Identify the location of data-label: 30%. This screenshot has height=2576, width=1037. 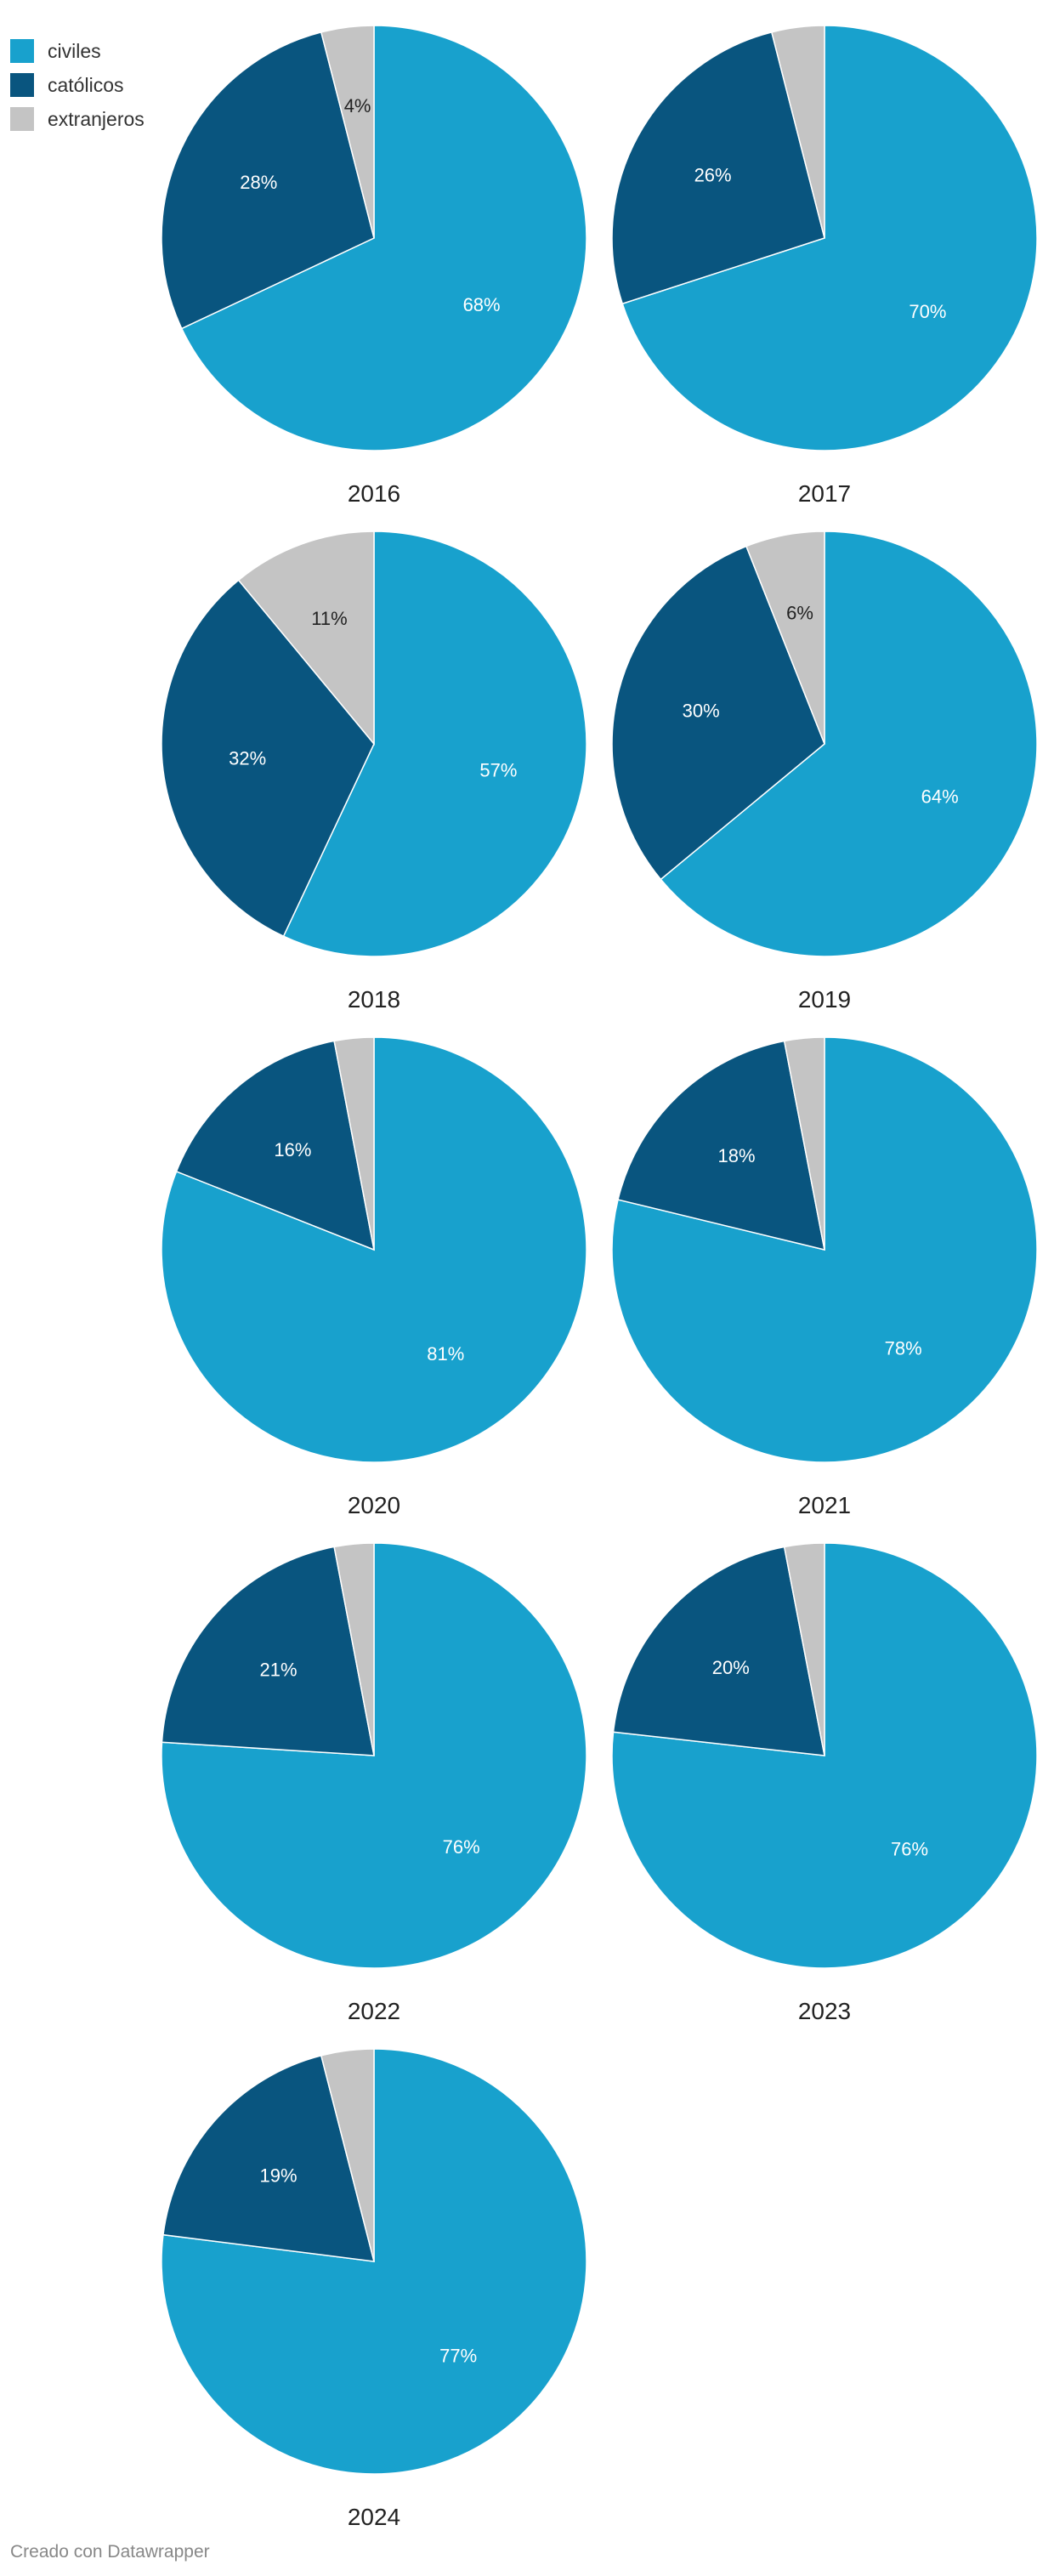
(701, 711).